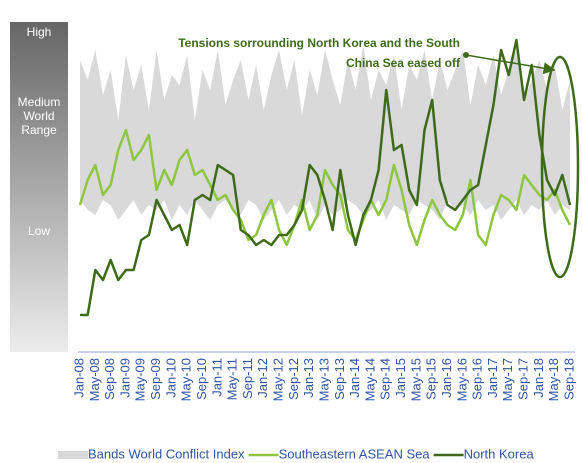  Describe the element at coordinates (262, 378) in the screenshot. I see `x-tick-label: Jan-12` at that location.